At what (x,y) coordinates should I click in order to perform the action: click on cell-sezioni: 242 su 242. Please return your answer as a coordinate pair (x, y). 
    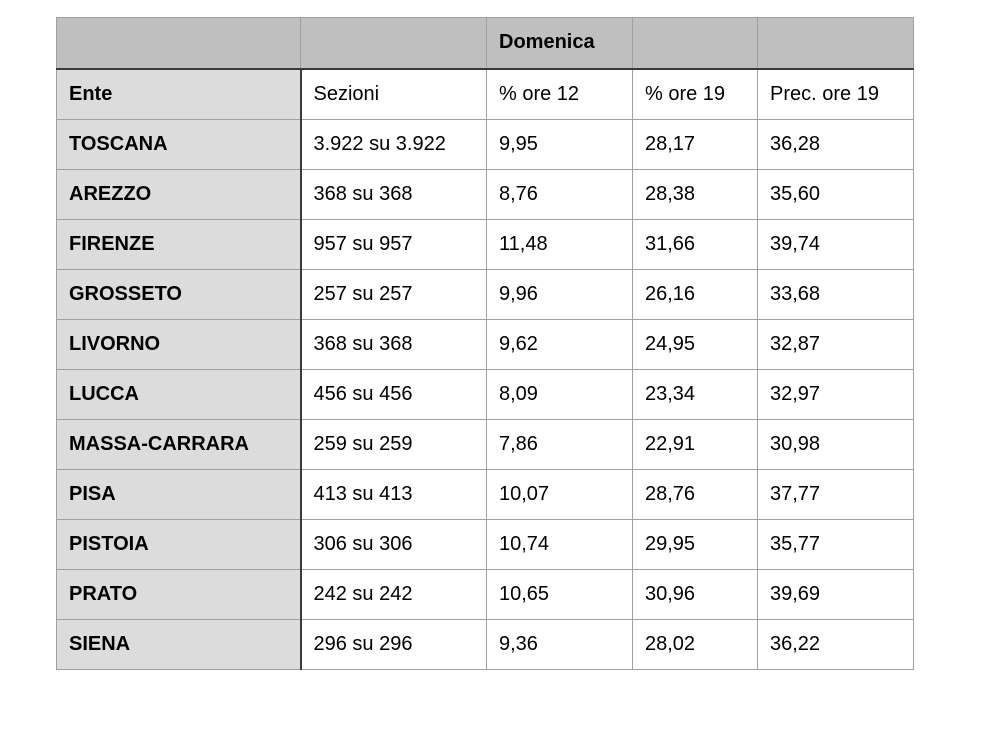
    Looking at the image, I should click on (393, 594).